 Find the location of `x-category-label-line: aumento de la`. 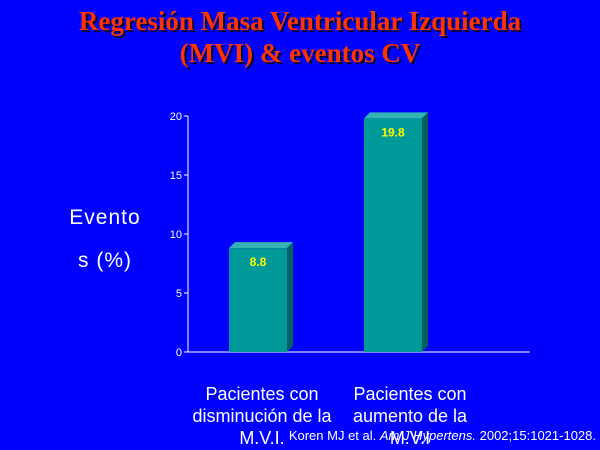

x-category-label-line: aumento de la is located at coordinates (410, 416).